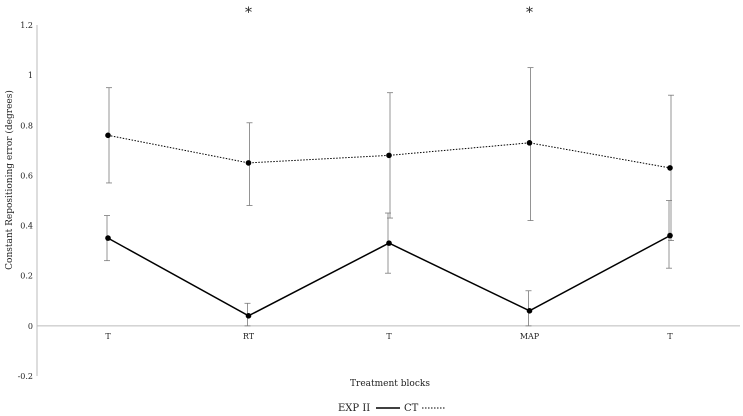 The image size is (743, 416). Describe the element at coordinates (26, 226) in the screenshot. I see `y-tick-label: 0.4` at that location.